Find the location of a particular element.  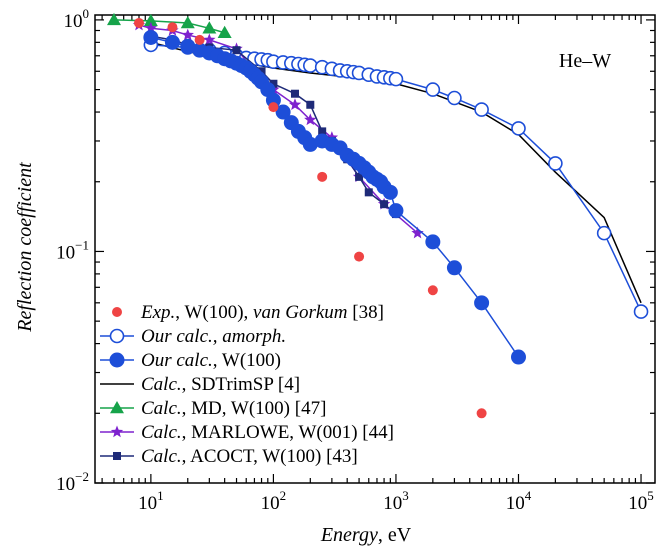

legend-label: Calc., SDTrimSP [4] is located at coordinates (220, 384).